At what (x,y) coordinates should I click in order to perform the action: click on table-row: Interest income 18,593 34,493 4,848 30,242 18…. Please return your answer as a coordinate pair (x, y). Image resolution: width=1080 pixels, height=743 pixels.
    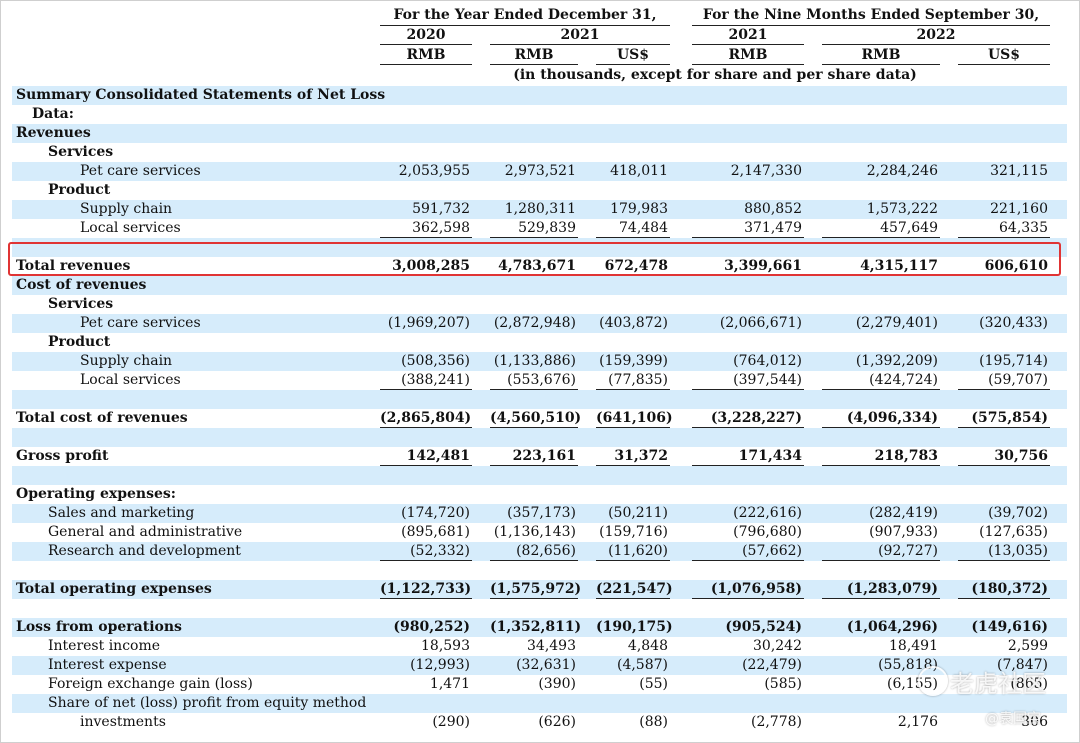
    Looking at the image, I should click on (539, 646).